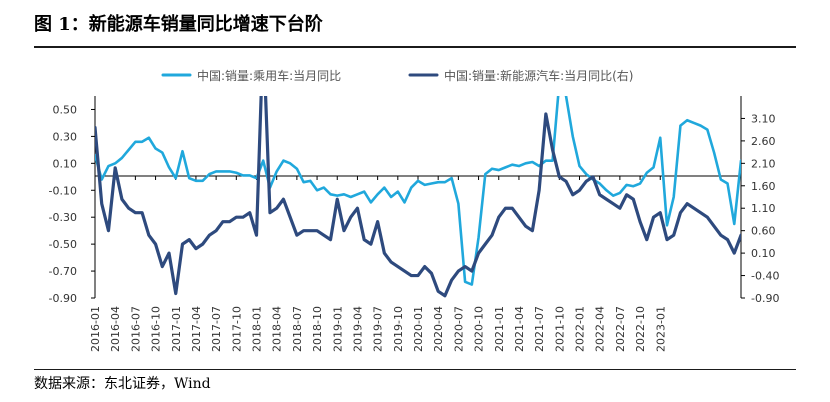  What do you see at coordinates (63, 217) in the screenshot?
I see `left-tick-label: -0.30` at bounding box center [63, 217].